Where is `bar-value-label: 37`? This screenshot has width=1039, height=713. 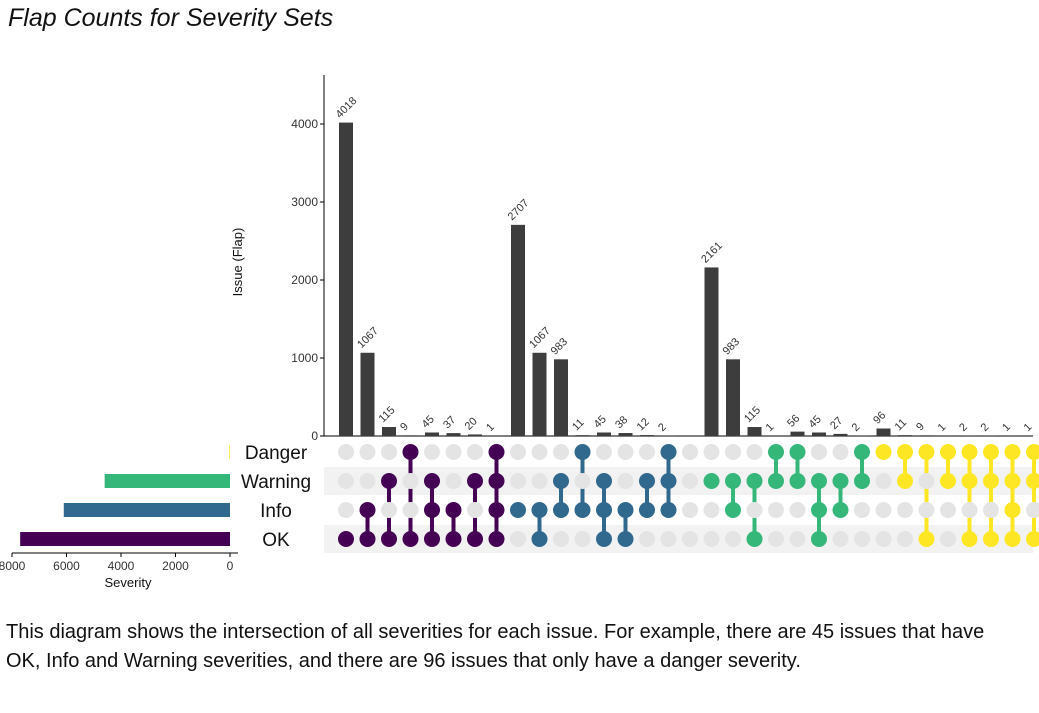
bar-value-label: 37 is located at coordinates (449, 422).